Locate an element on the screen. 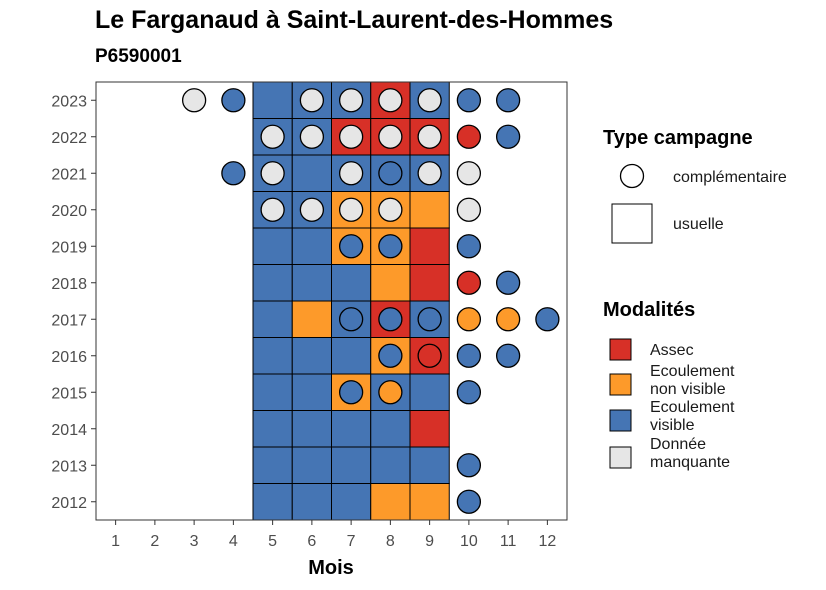 Image resolution: width=826 pixels, height=590 pixels. y-tick-label: 2013 is located at coordinates (69, 466).